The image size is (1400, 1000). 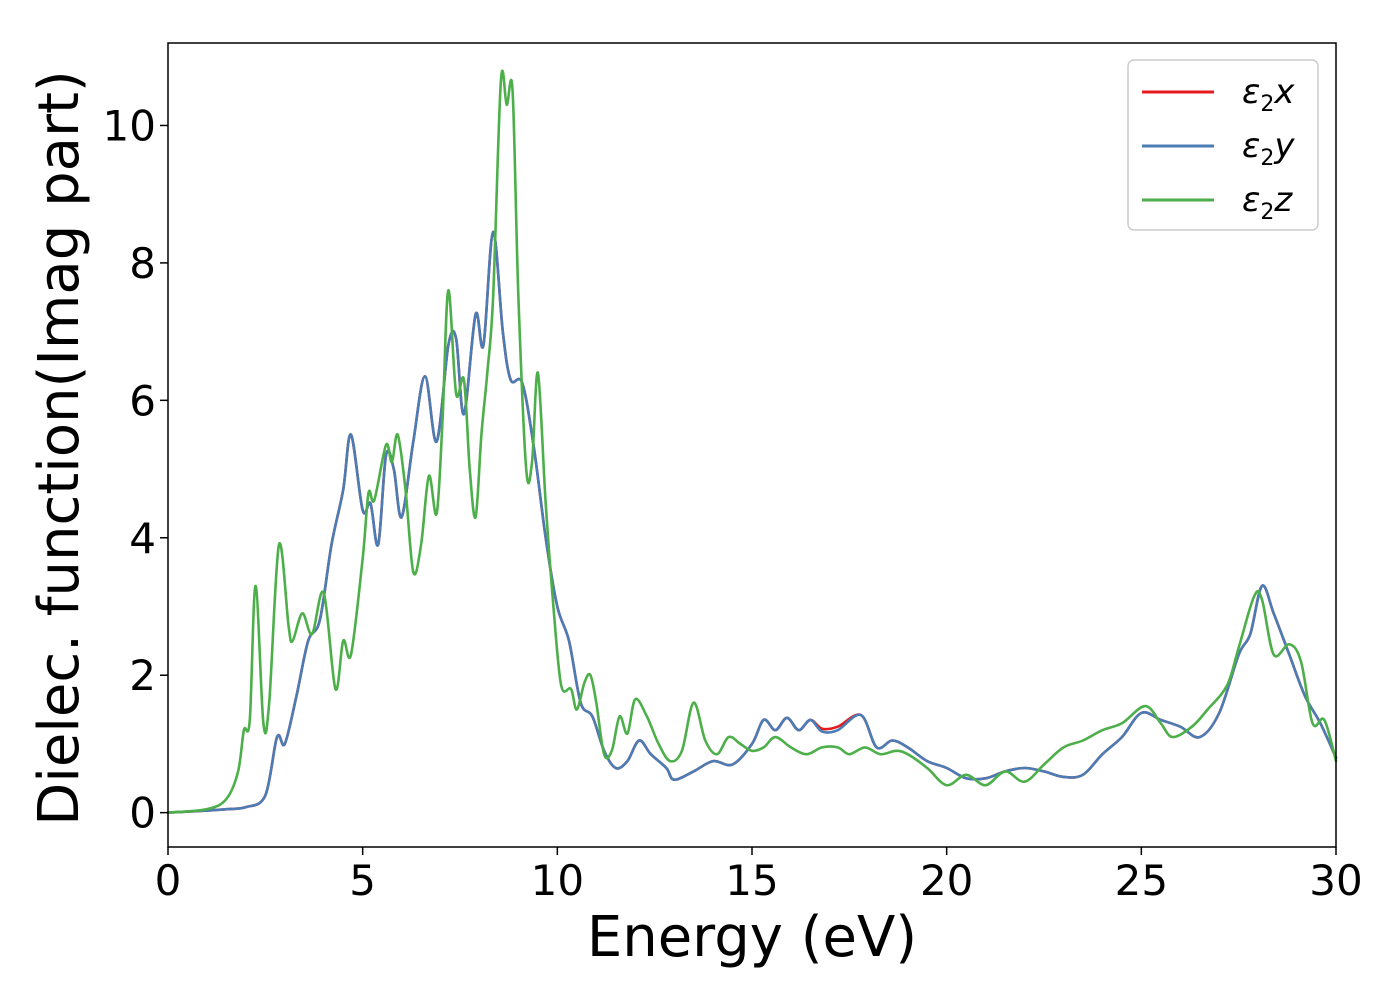 I want to click on x-tick-label: 30, so click(x=1335, y=880).